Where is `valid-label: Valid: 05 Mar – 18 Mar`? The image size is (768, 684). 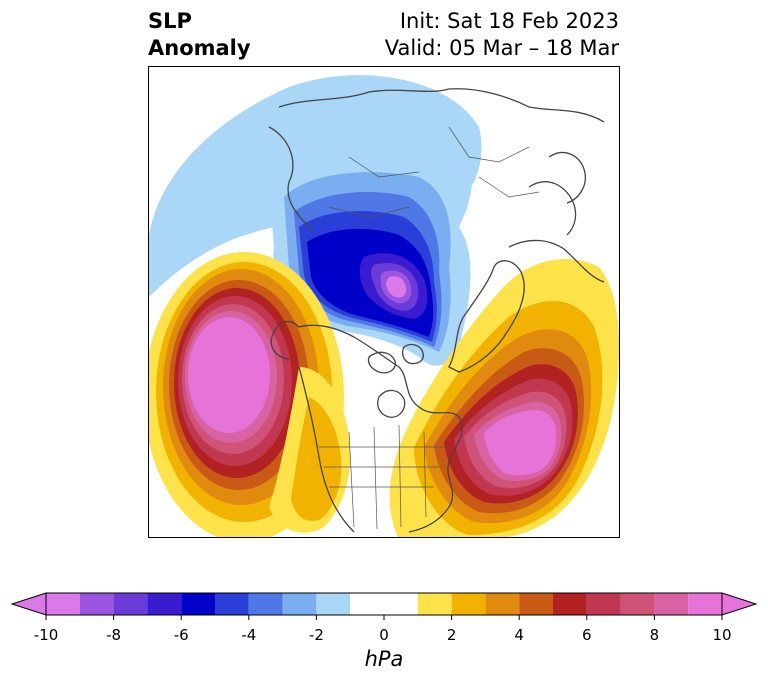 valid-label: Valid: 05 Mar – 18 Mar is located at coordinates (501, 48).